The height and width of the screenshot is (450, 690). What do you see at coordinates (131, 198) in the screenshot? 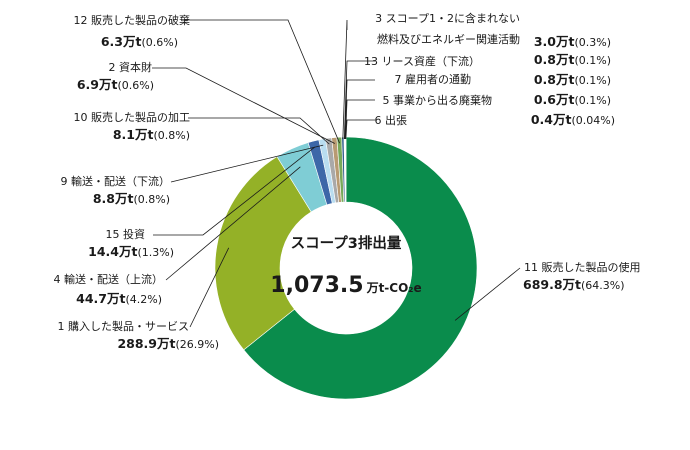
I see `slice-value-s9: 8.8万t(0.8%)` at bounding box center [131, 198].